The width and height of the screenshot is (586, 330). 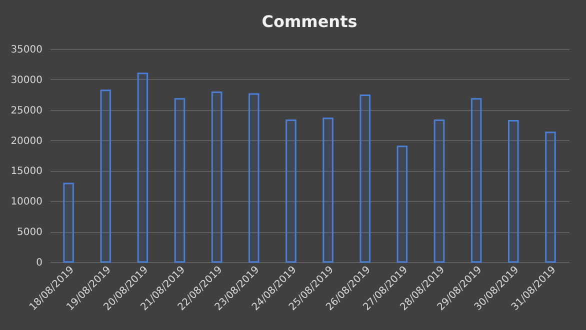 What do you see at coordinates (29, 232) in the screenshot?
I see `y-tick-label: 5000` at bounding box center [29, 232].